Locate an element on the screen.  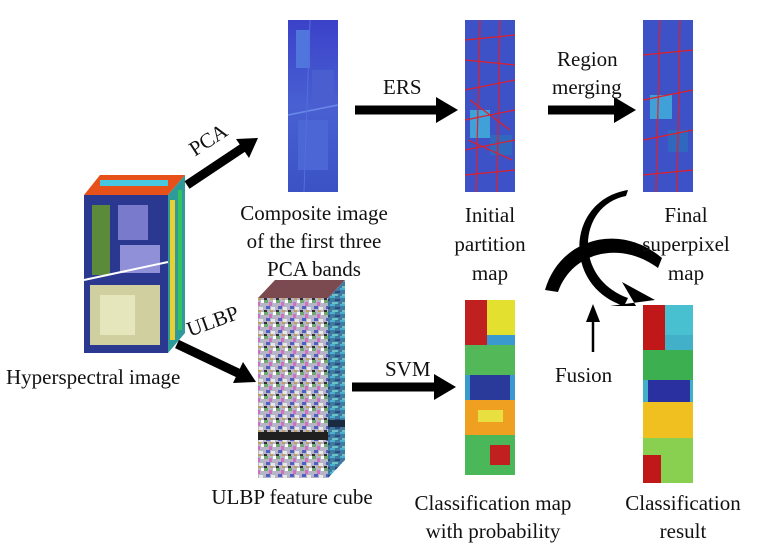
ulbp-cube-label: ULBP feature cube is located at coordinates (292, 497).